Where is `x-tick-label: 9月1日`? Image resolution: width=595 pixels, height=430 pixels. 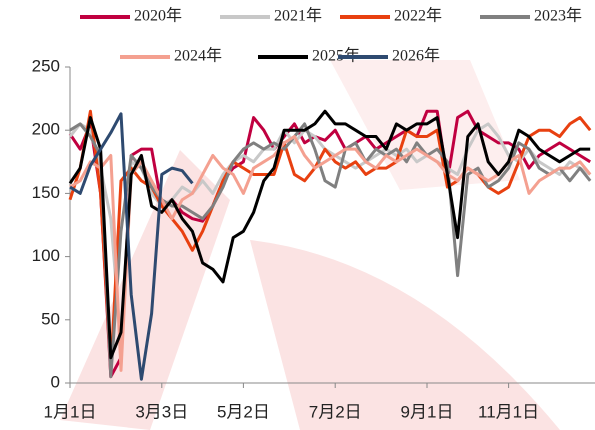
x-tick-label: 9月1日 is located at coordinates (427, 411).